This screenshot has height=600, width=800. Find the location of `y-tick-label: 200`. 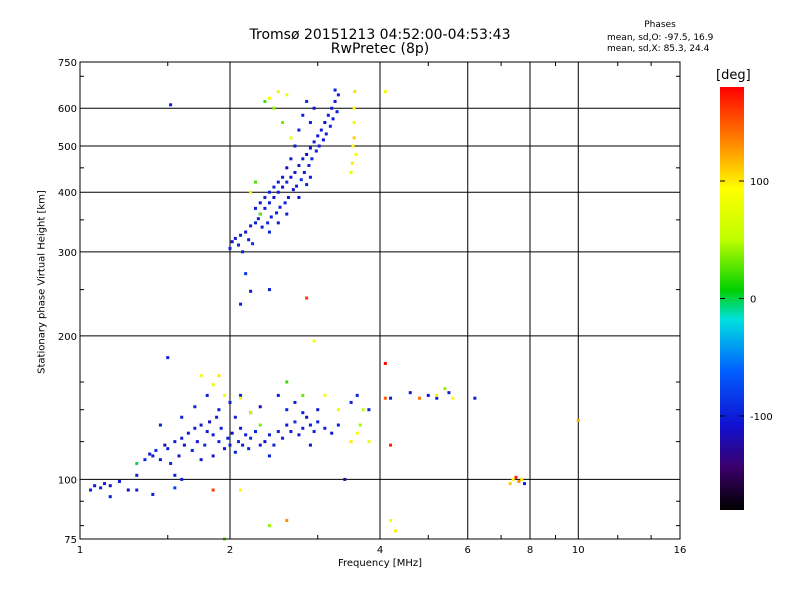

y-tick-label: 200 is located at coordinates (67, 337).